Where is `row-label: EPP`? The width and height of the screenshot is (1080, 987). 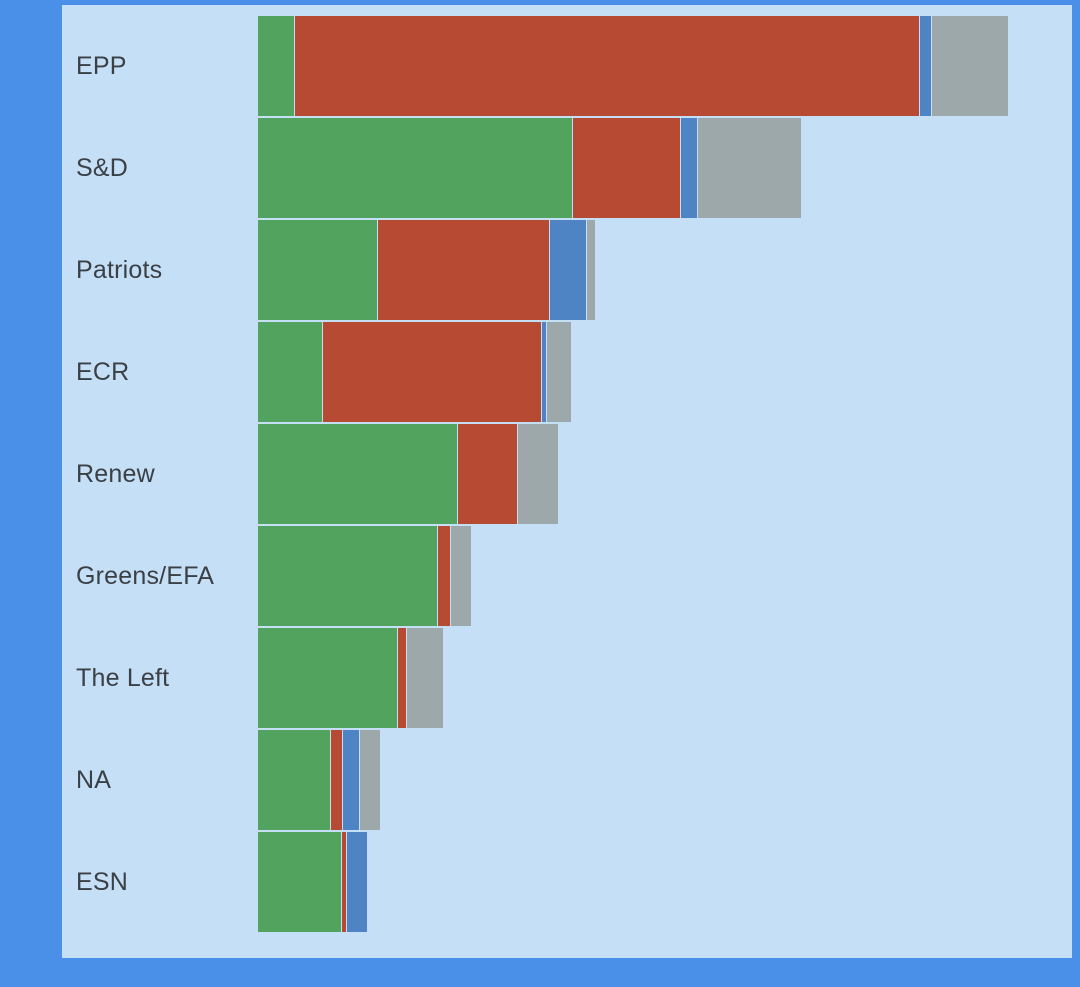 row-label: EPP is located at coordinates (101, 65).